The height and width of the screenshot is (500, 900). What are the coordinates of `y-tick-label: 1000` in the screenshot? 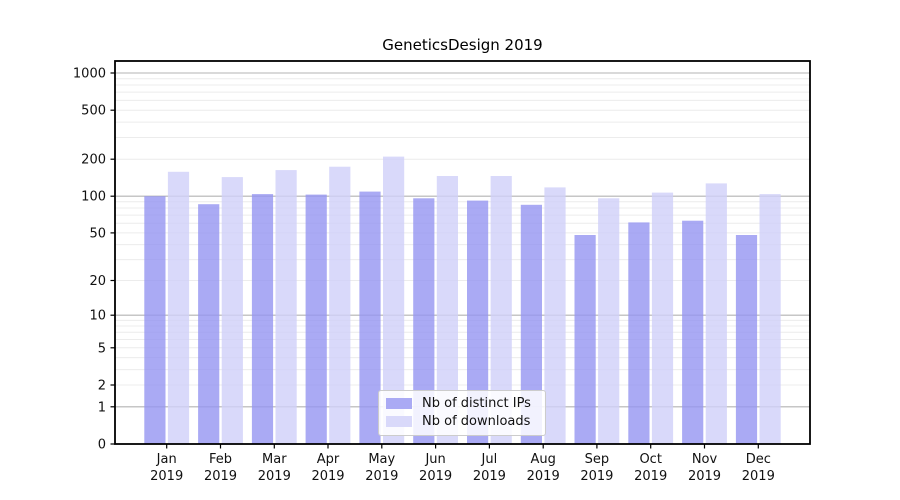 It's located at (89, 74).